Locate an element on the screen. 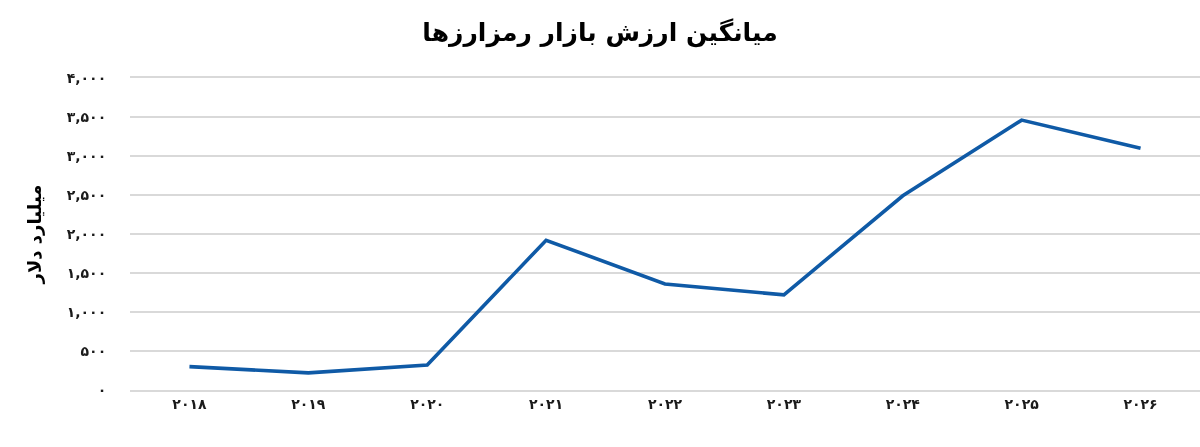  x-tick-label: ۲۰۲۰ is located at coordinates (427, 403).